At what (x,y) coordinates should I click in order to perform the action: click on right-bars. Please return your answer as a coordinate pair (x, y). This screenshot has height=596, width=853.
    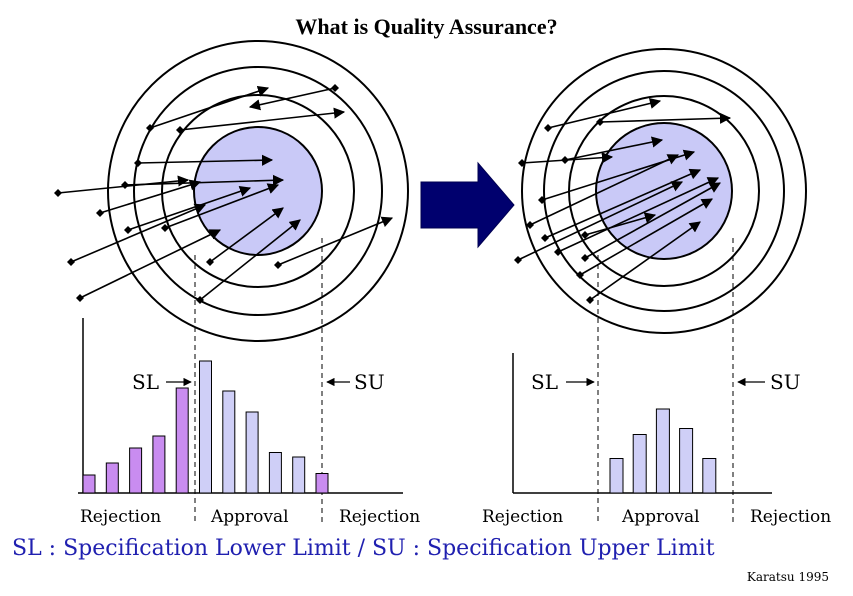
    Looking at the image, I should click on (663, 451).